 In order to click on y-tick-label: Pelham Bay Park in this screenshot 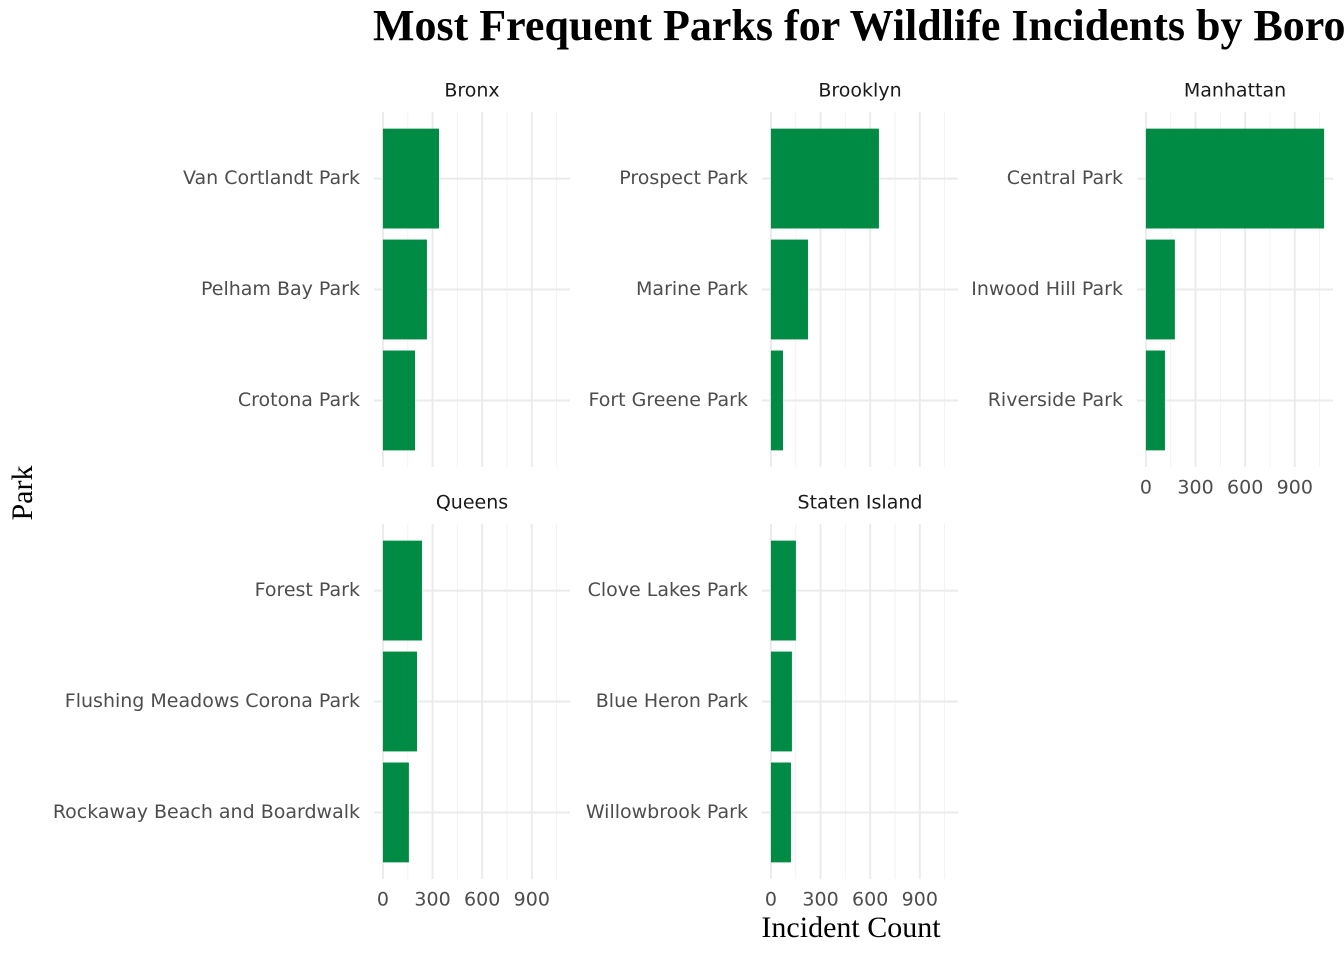, I will do `click(280, 289)`.